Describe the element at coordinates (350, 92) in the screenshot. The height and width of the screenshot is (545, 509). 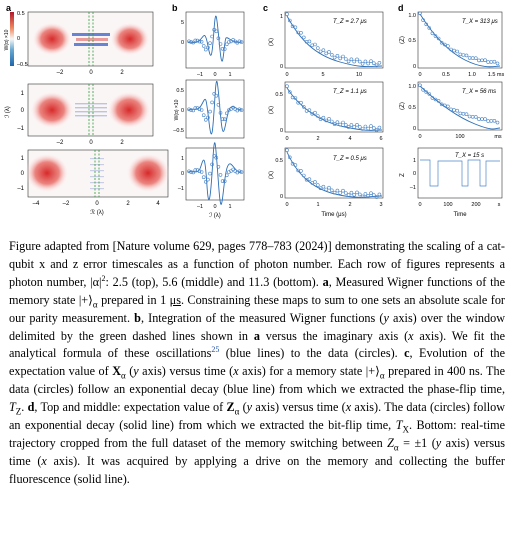
I see `decay-label-tz-mid: T_Z = 1.1 μs` at that location.